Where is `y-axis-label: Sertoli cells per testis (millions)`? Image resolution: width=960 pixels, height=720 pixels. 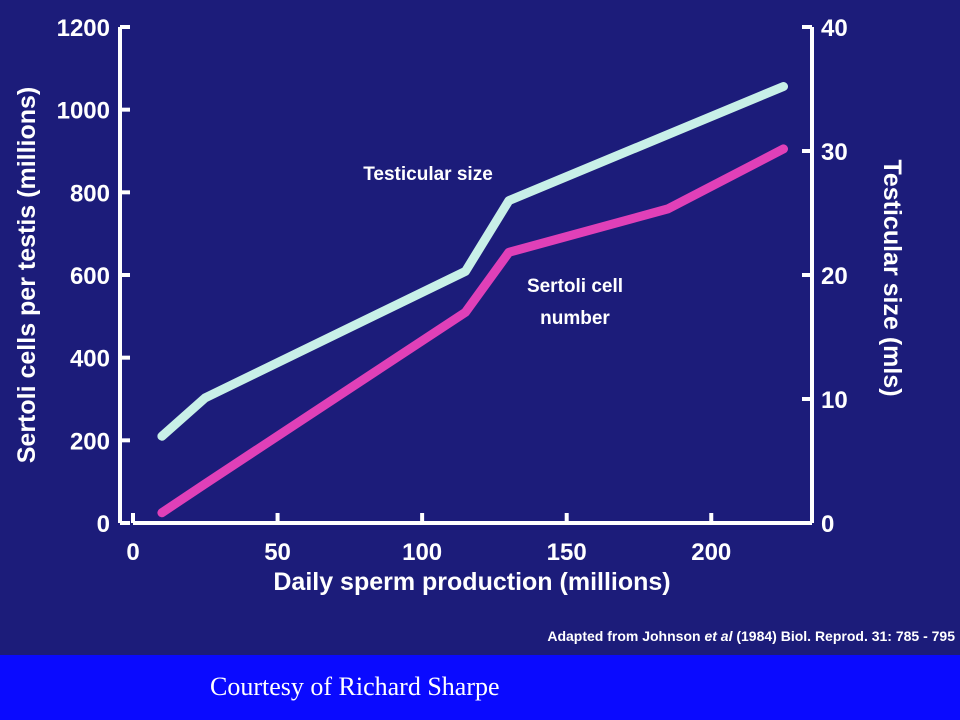 y-axis-label: Sertoli cells per testis (millions) is located at coordinates (27, 275).